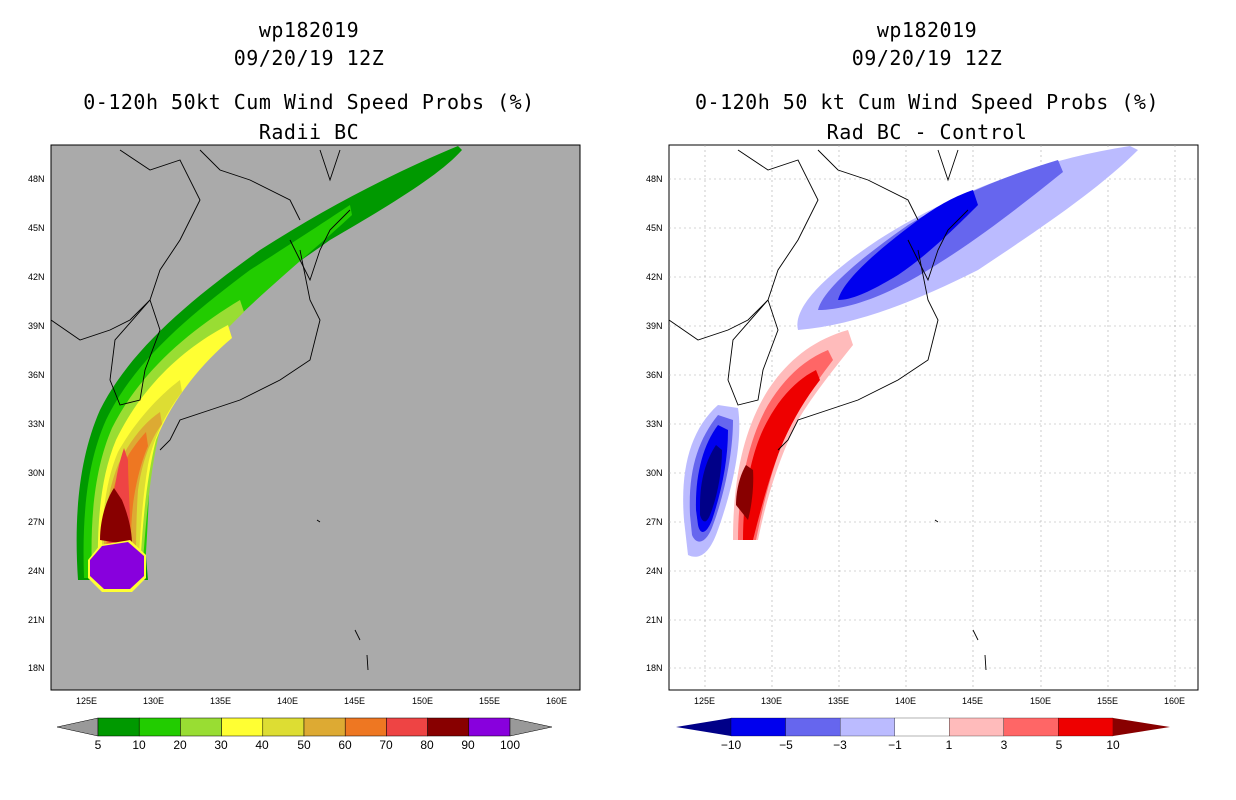 The image size is (1236, 800). What do you see at coordinates (654, 228) in the screenshot?
I see `right-lat-label: 45N` at bounding box center [654, 228].